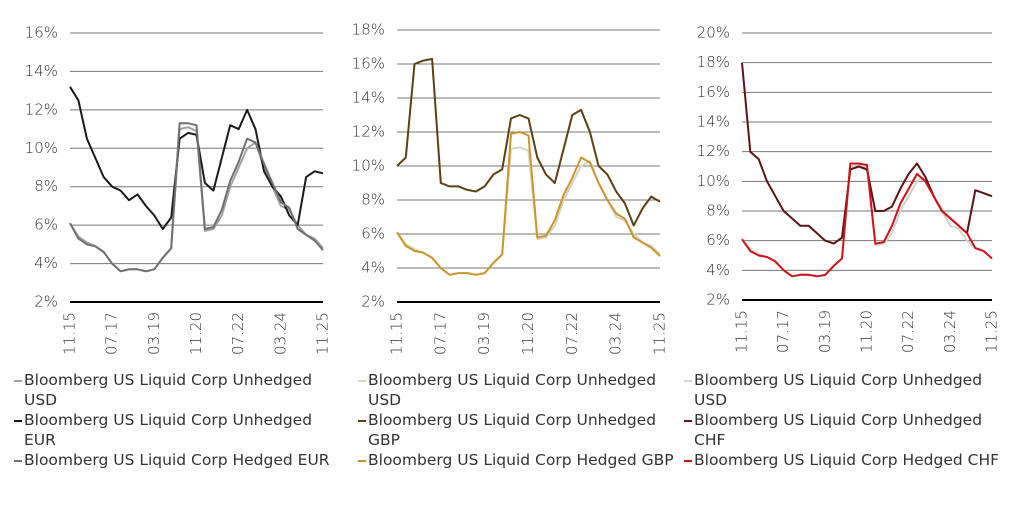 This screenshot has height=512, width=1024. What do you see at coordinates (512, 430) in the screenshot?
I see `legend-label: Bloomberg US Liquid Corp Unhedged GBP` at bounding box center [512, 430].